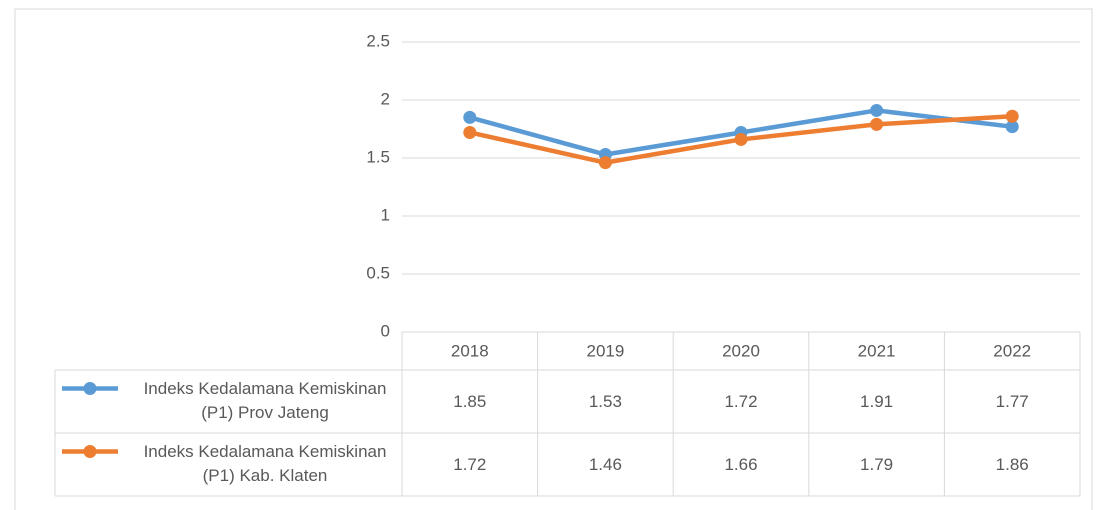  I want to click on table-value: 1.85, so click(469, 401).